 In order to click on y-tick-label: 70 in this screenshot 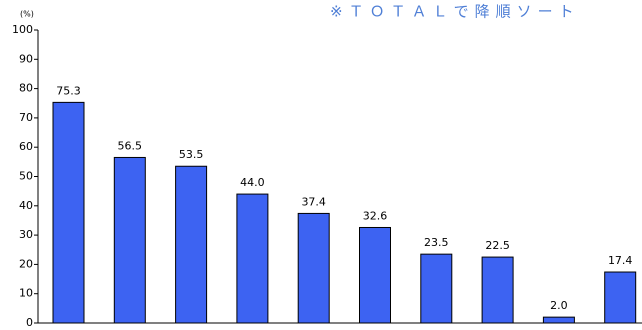, I will do `click(26, 117)`.